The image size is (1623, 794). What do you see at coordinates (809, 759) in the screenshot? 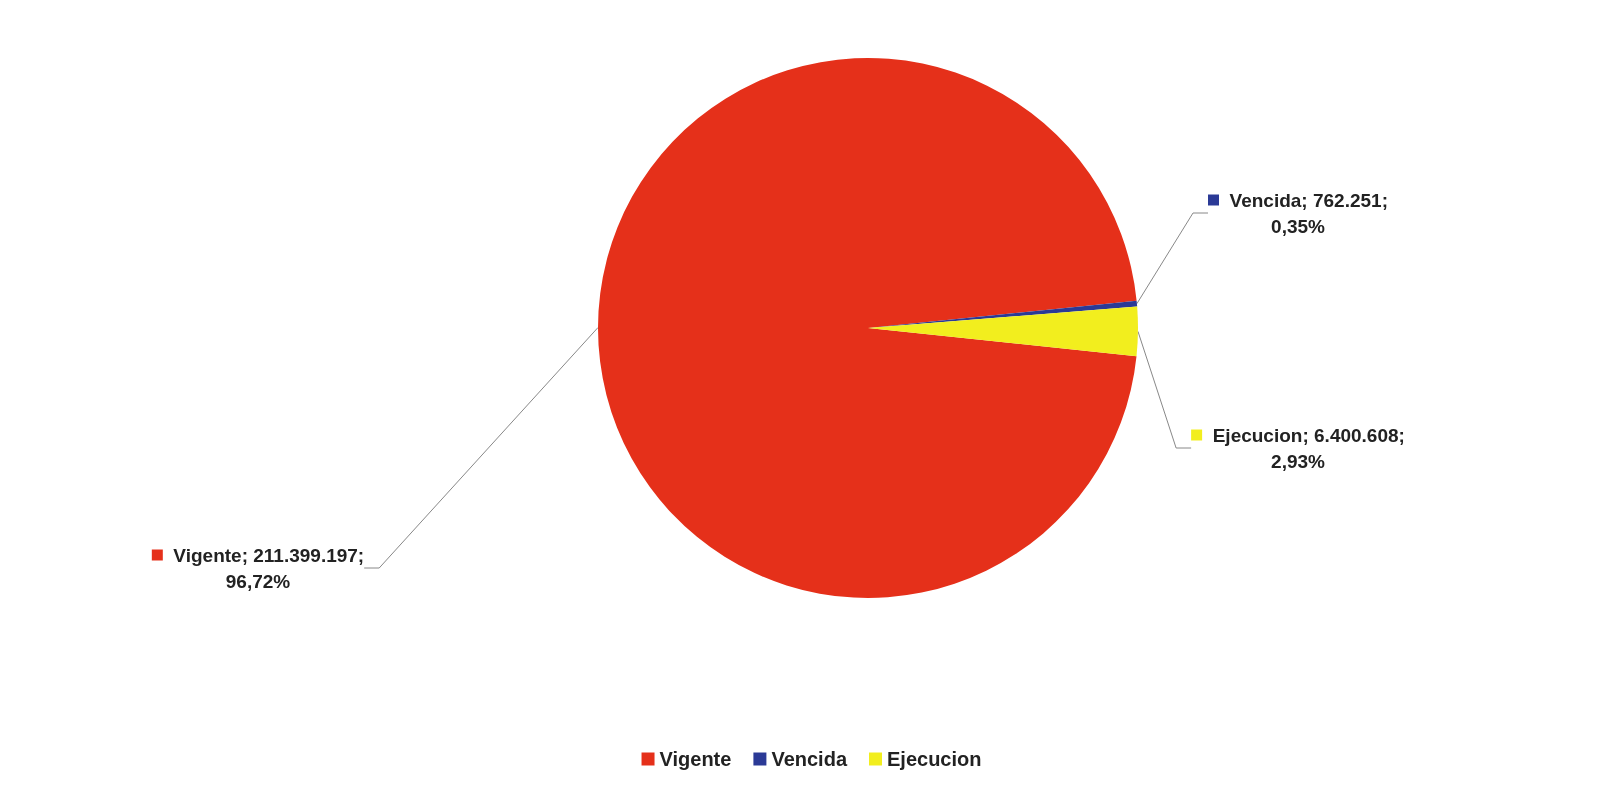
I see `legend-label: Vencida` at bounding box center [809, 759].